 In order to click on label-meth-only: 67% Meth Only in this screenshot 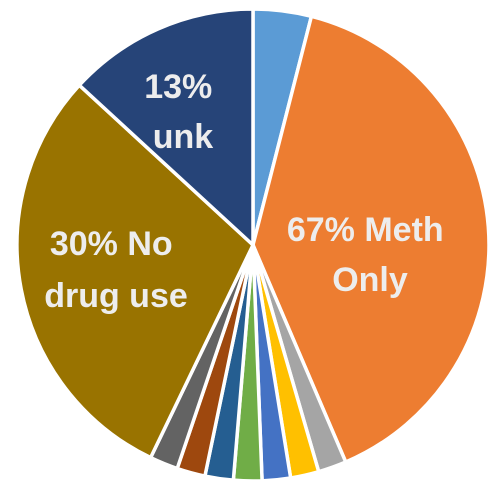, I will do `click(370, 255)`.